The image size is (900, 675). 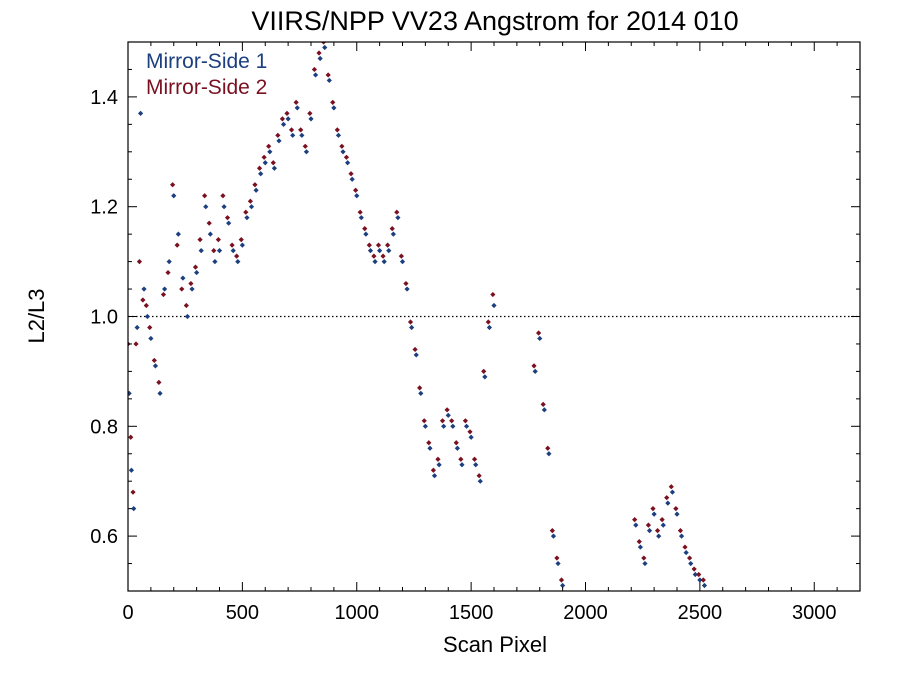 What do you see at coordinates (585, 613) in the screenshot?
I see `x-tick-label-2000: 2000` at bounding box center [585, 613].